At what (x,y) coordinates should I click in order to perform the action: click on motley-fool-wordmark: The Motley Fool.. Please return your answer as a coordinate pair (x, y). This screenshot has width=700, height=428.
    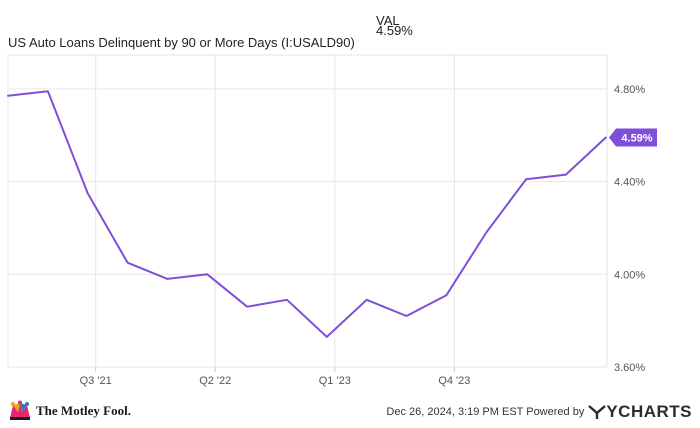
    Looking at the image, I should click on (83, 410).